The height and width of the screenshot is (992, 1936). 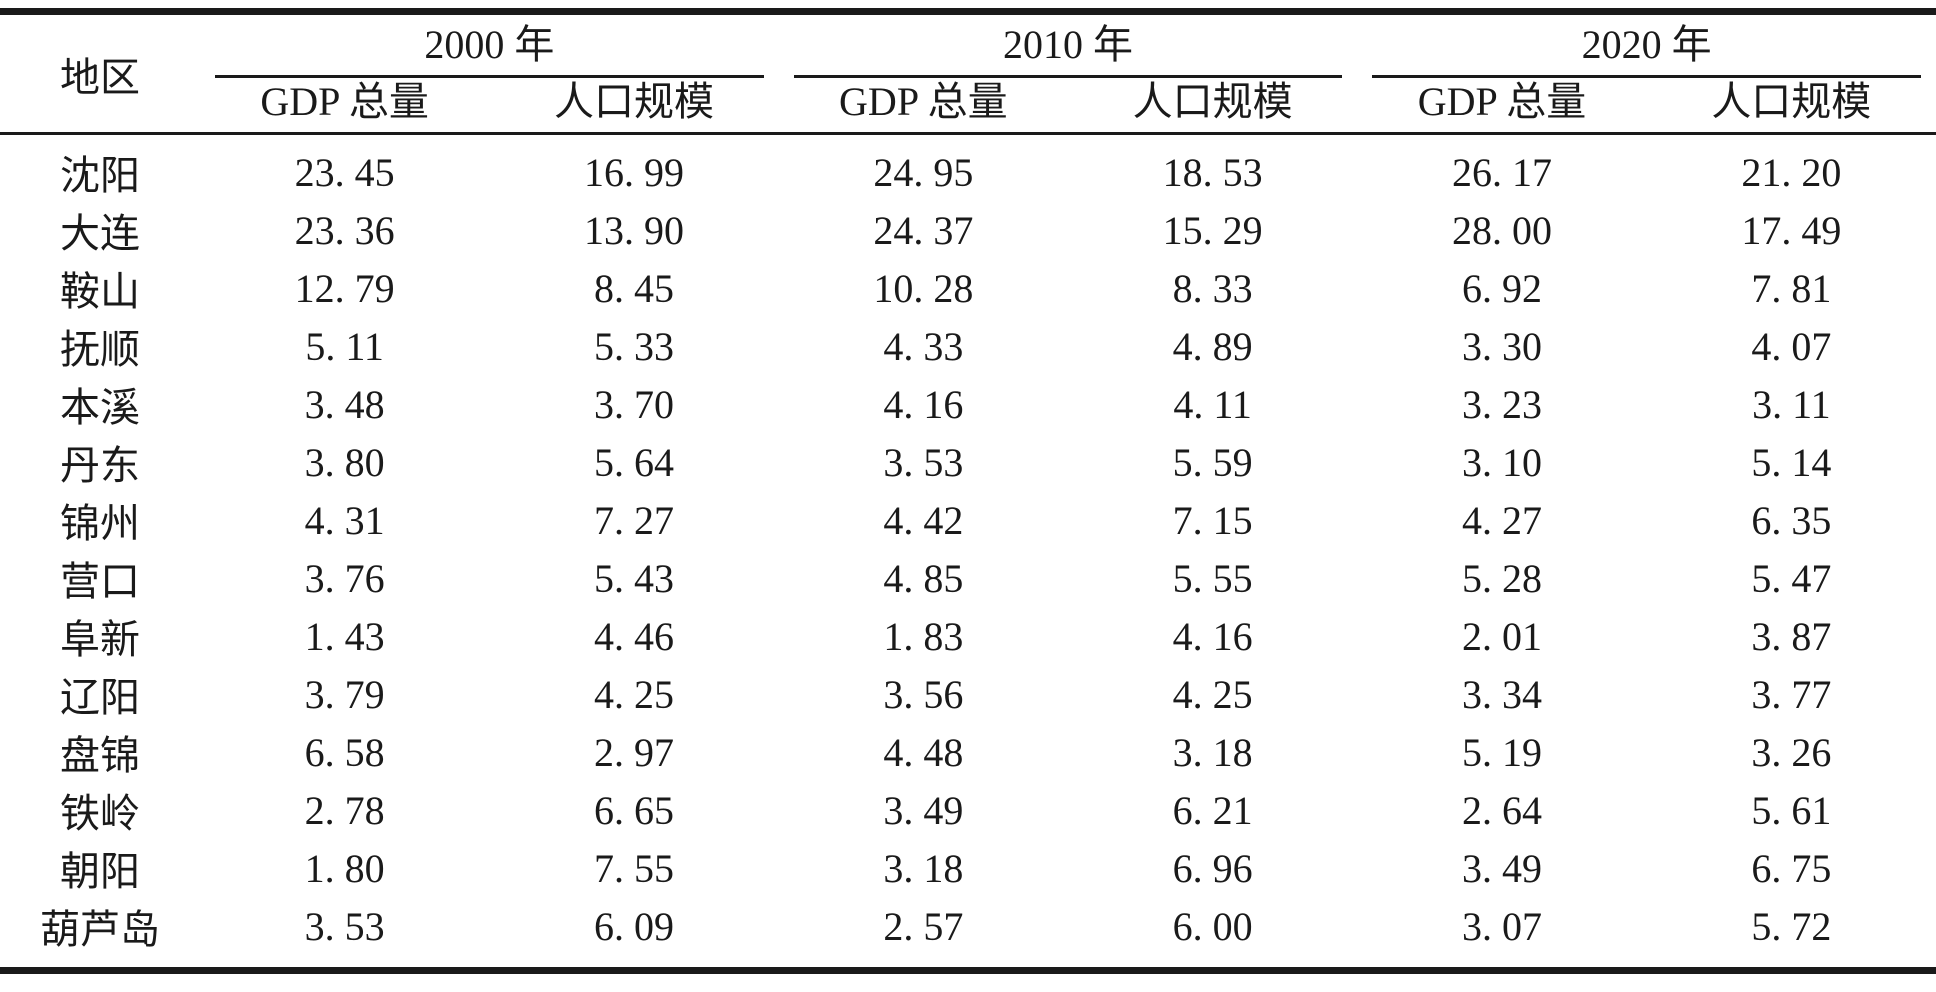 I want to click on subheader-gdp-2000: GDP 总量, so click(x=345, y=106).